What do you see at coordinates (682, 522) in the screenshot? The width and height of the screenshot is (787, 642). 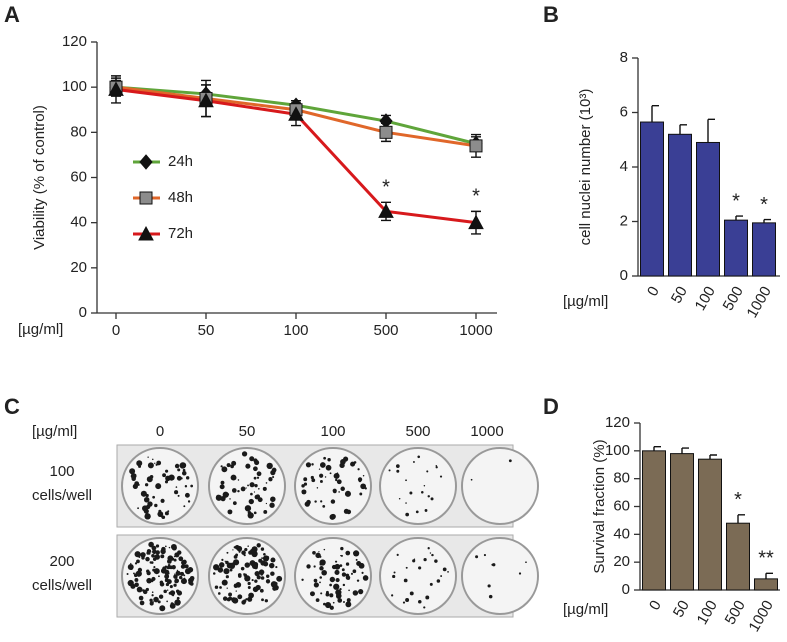 I see `bar` at bounding box center [682, 522].